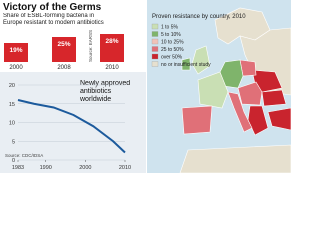 Image resolution: width=320 pixels, height=240 pixels. Describe the element at coordinates (197, 120) in the screenshot. I see `iberia` at that location.